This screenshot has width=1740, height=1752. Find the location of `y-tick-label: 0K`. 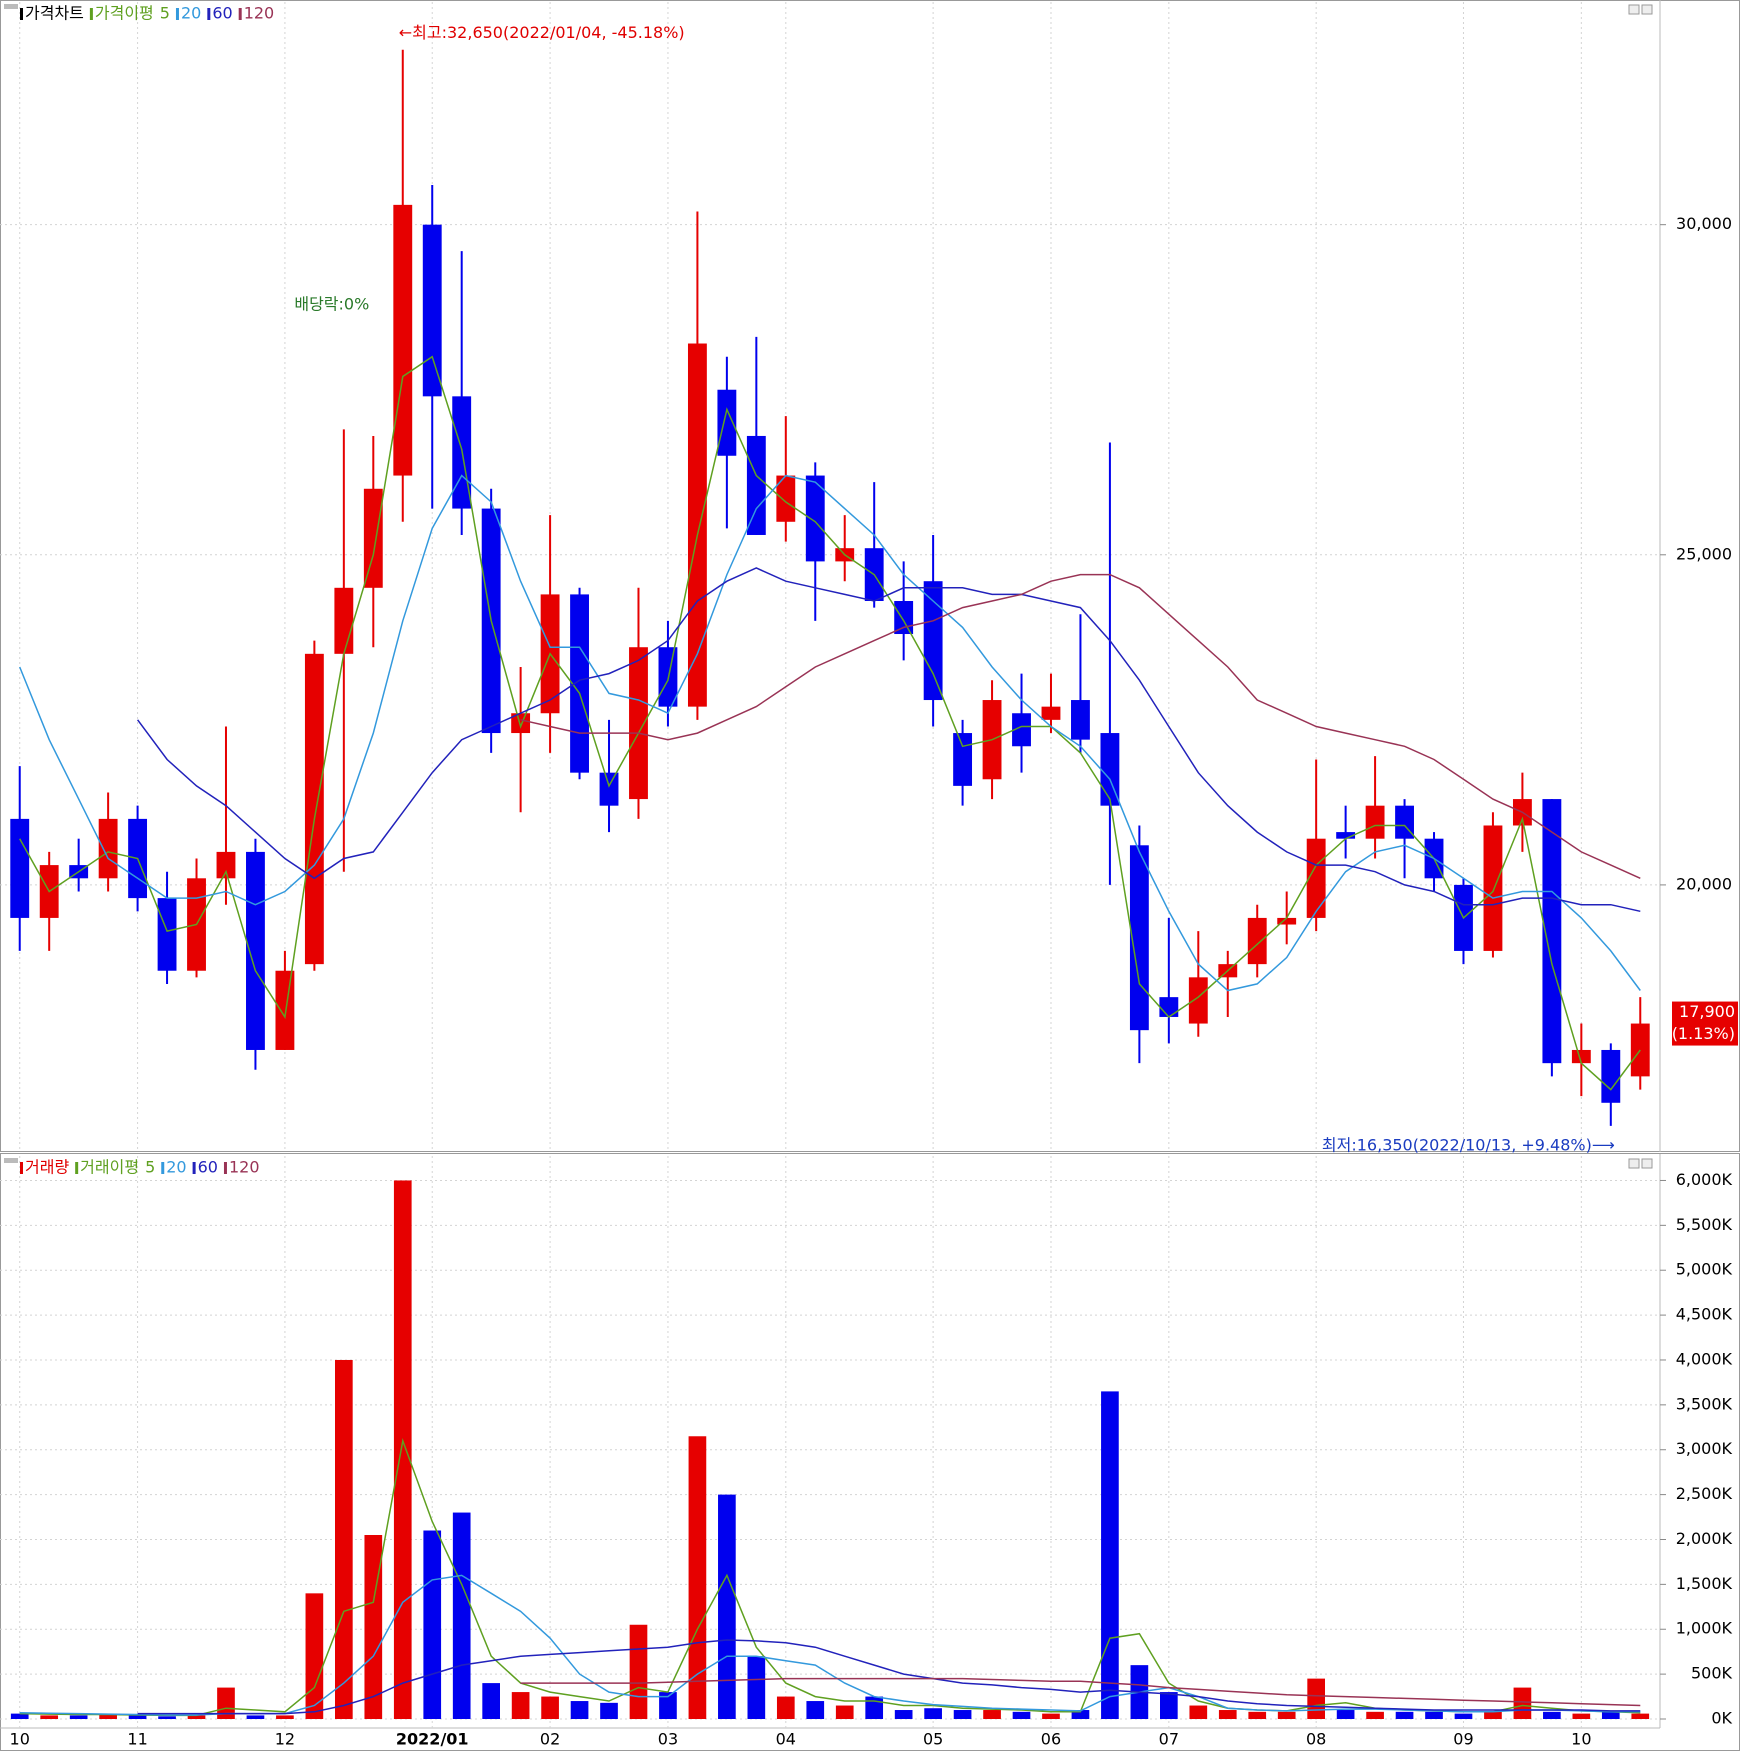

y-tick-label: 0K is located at coordinates (1721, 1718).